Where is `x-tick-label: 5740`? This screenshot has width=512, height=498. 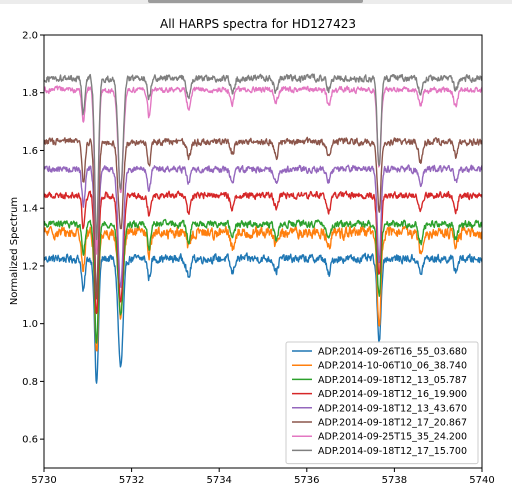 x-tick-label: 5740 is located at coordinates (481, 480).